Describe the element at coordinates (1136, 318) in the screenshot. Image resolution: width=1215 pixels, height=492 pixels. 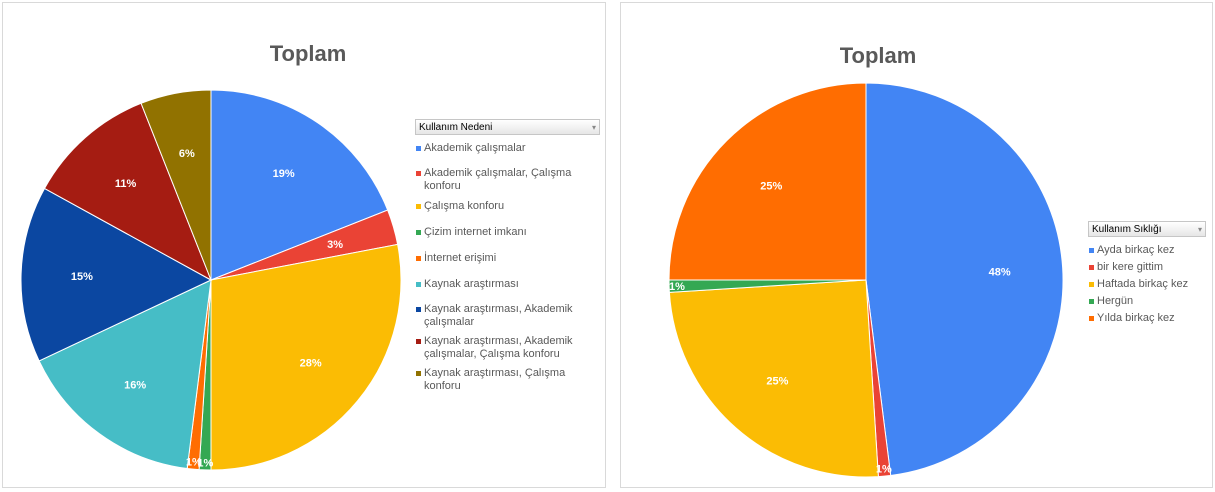
I see `legend-label: Yılda birkaç kez` at that location.